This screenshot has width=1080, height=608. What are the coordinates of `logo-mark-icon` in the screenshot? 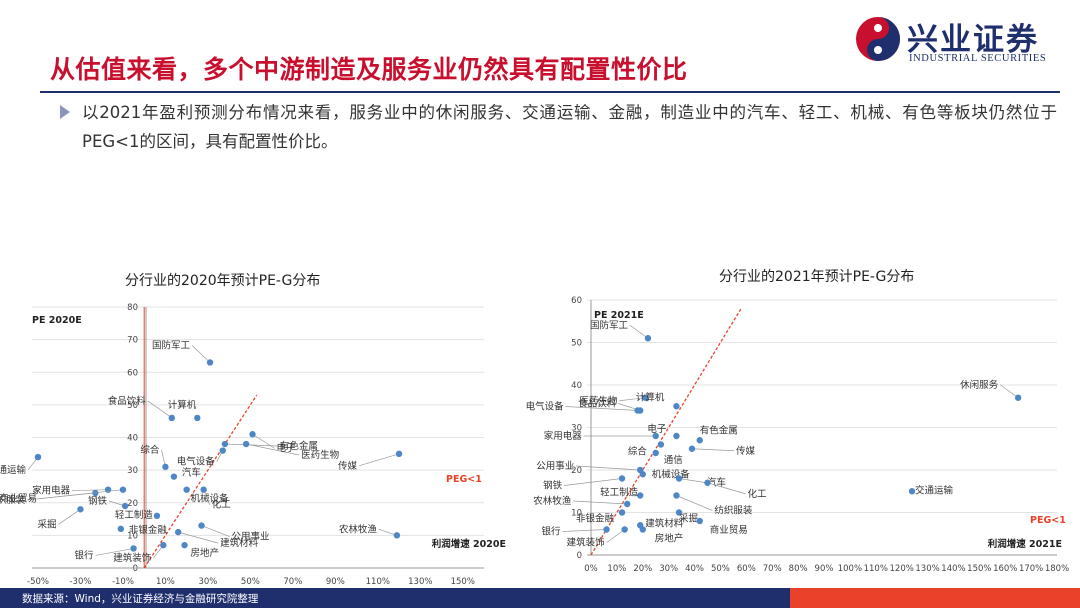 It's located at (878, 39).